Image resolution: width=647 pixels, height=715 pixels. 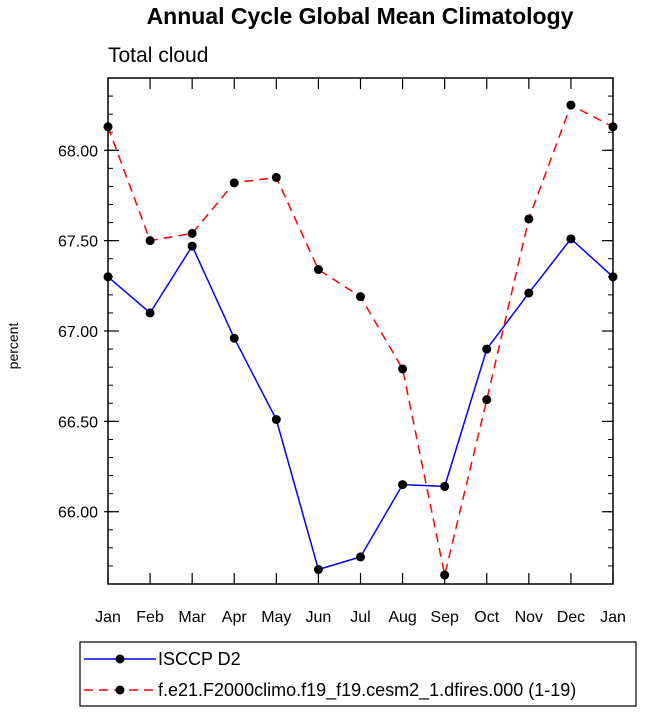 I want to click on y-tick-labels: 66.00 66.50 67.00 67.50 68.00, so click(x=78, y=332).